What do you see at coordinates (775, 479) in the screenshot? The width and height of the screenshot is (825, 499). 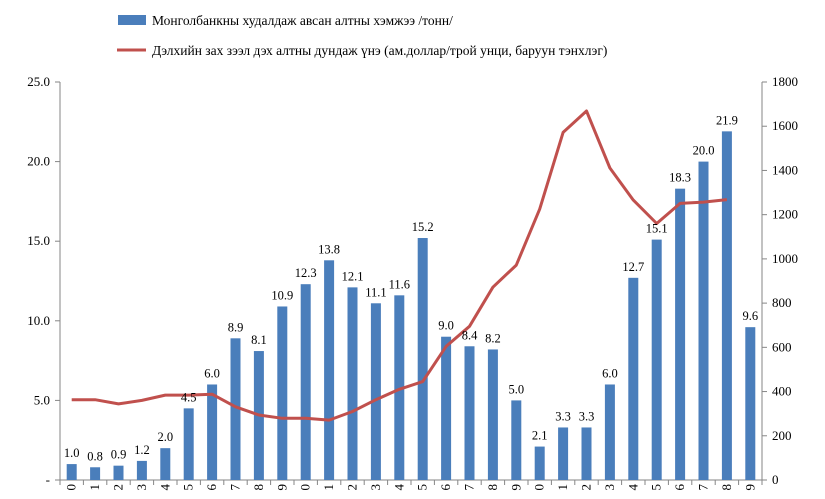 I see `right-tick-label: 0` at bounding box center [775, 479].